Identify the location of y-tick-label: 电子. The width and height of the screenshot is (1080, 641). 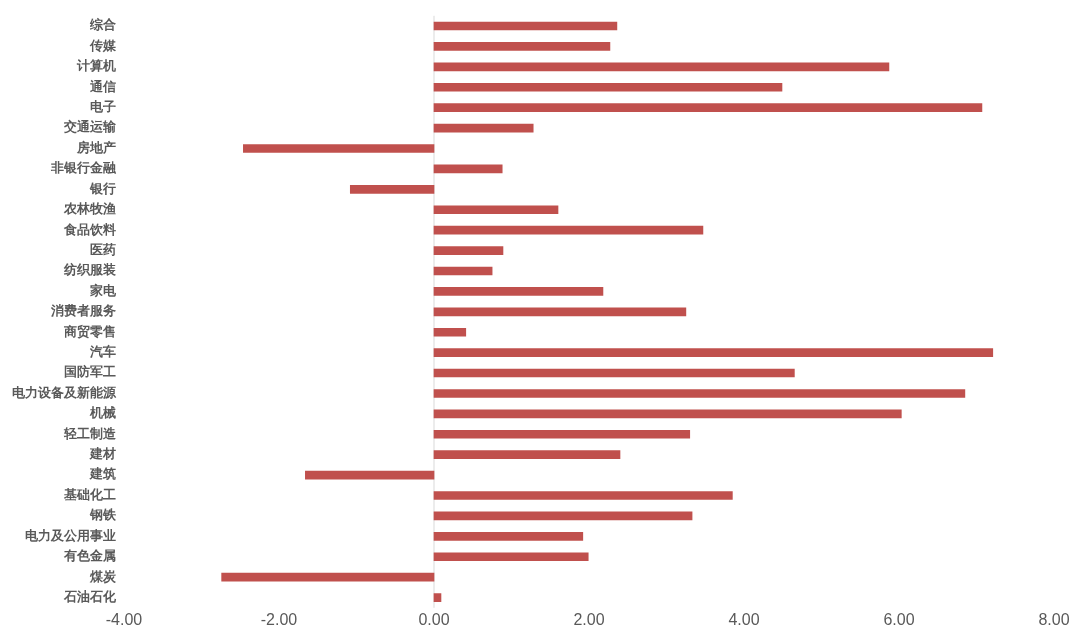
(103, 107).